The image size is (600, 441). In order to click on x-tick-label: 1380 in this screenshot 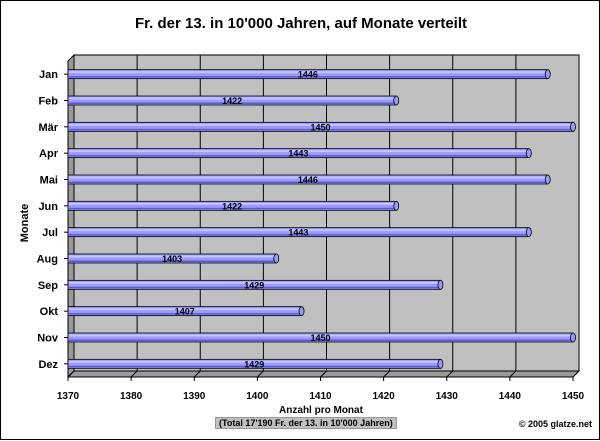, I will do `click(131, 396)`.